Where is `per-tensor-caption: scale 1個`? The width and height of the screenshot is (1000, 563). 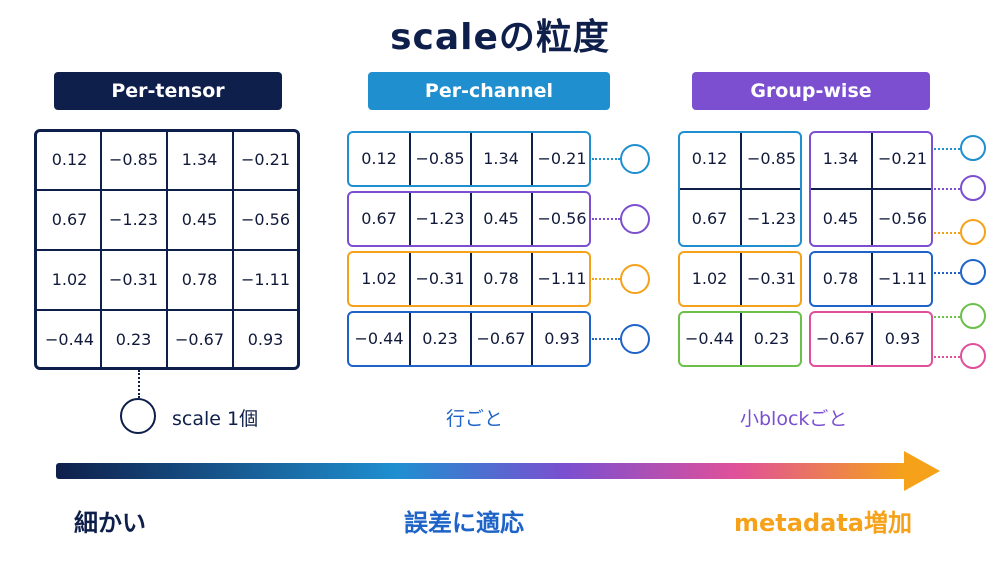 per-tensor-caption: scale 1個 is located at coordinates (215, 419).